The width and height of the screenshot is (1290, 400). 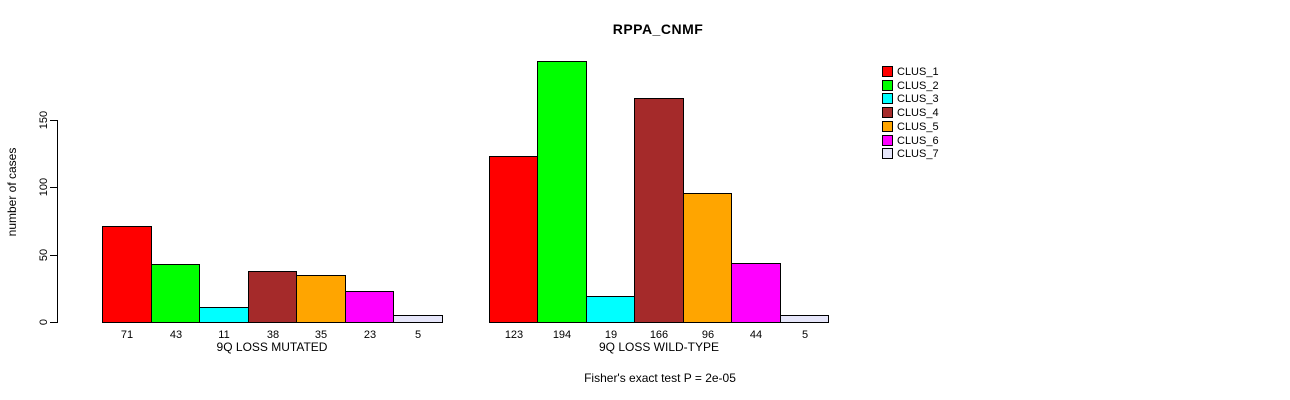 I want to click on bar-clus_5-mutated, so click(x=321, y=299).